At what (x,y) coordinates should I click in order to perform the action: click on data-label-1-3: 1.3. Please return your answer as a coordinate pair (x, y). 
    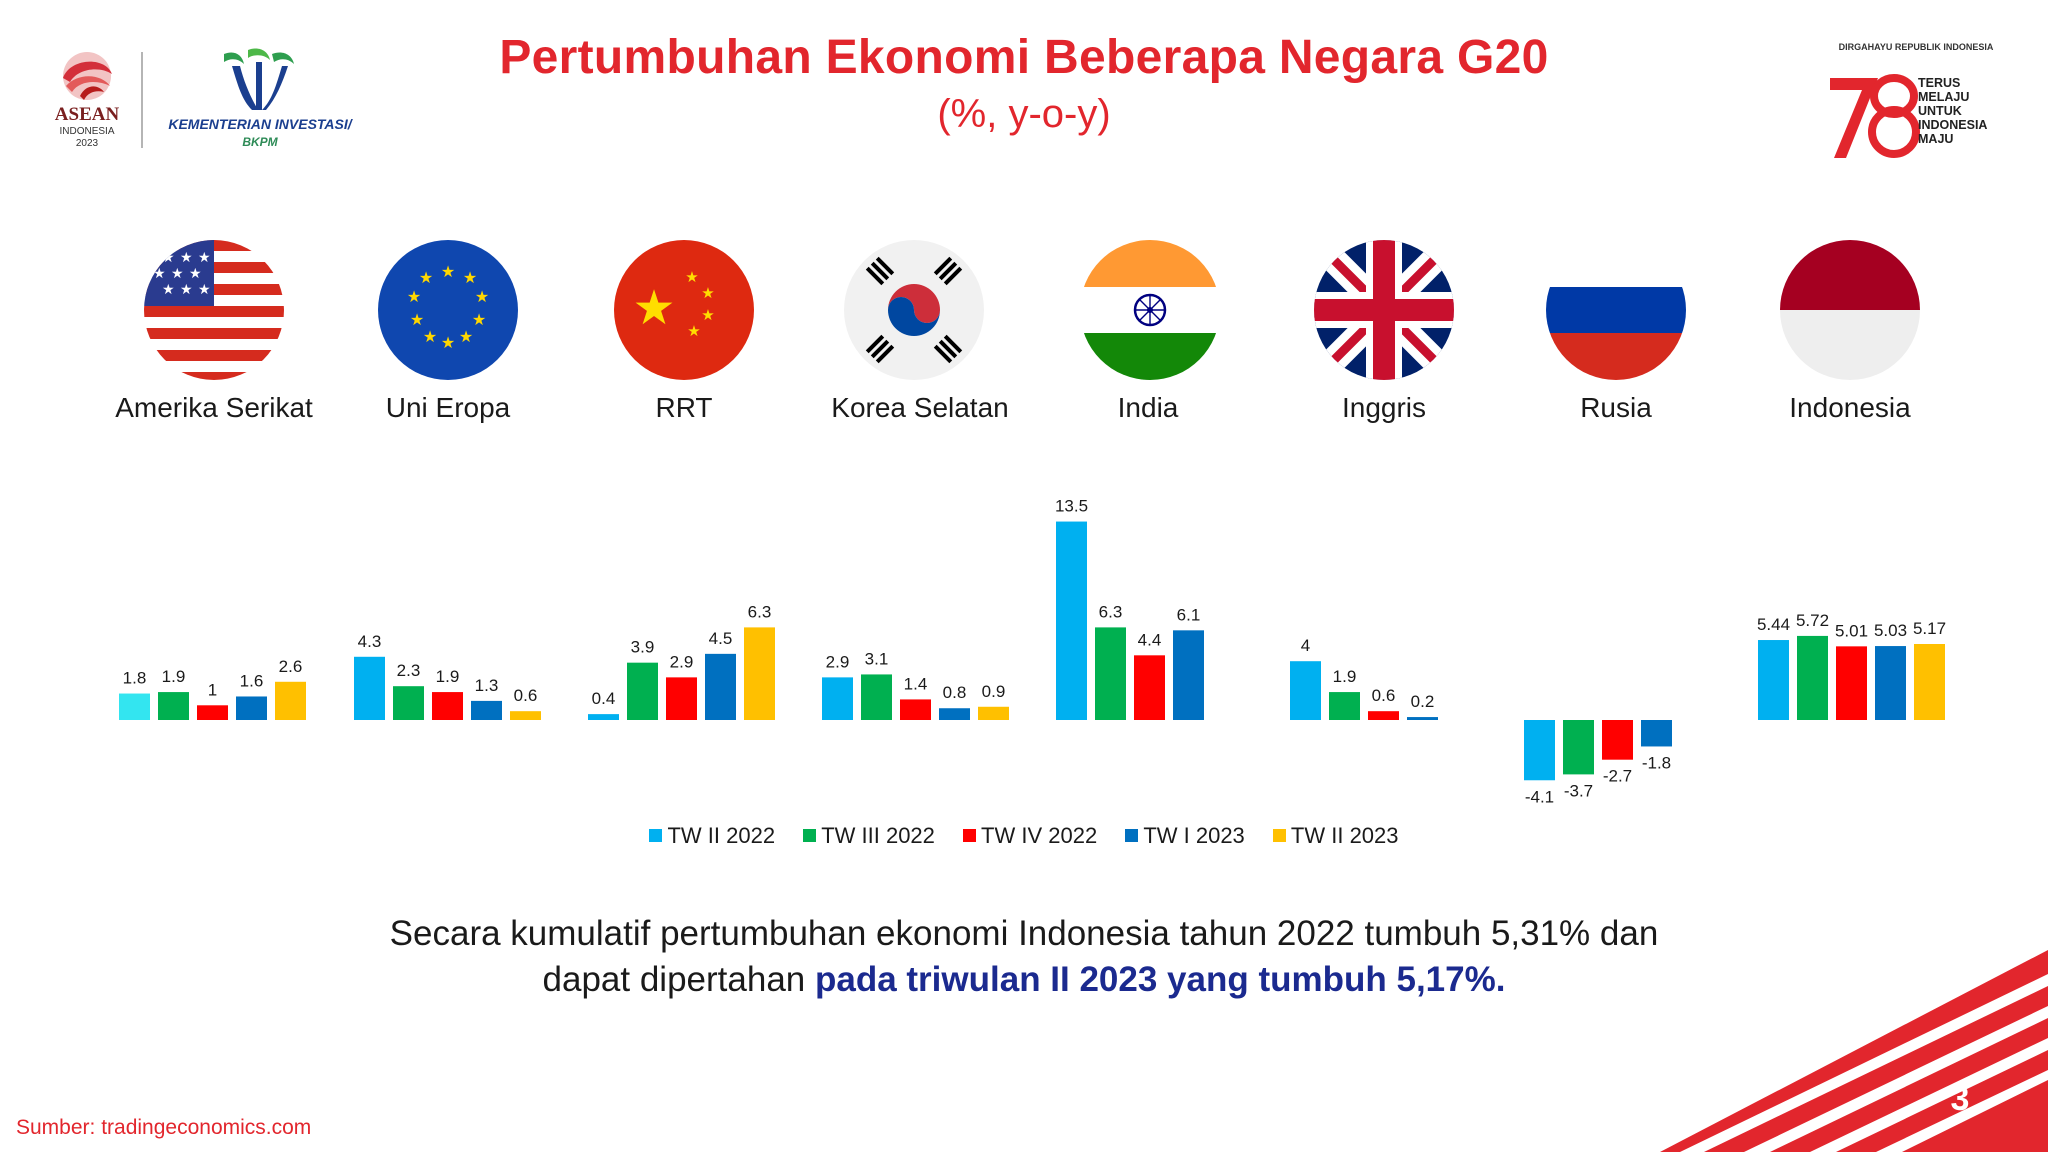
    Looking at the image, I should click on (487, 685).